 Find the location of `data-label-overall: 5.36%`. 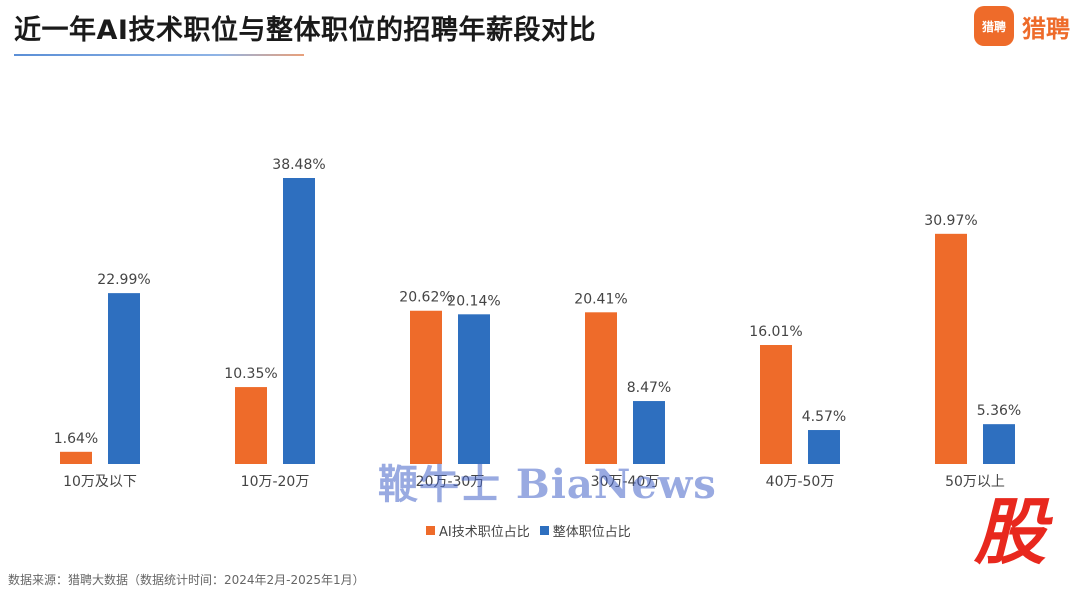

data-label-overall: 5.36% is located at coordinates (999, 411).